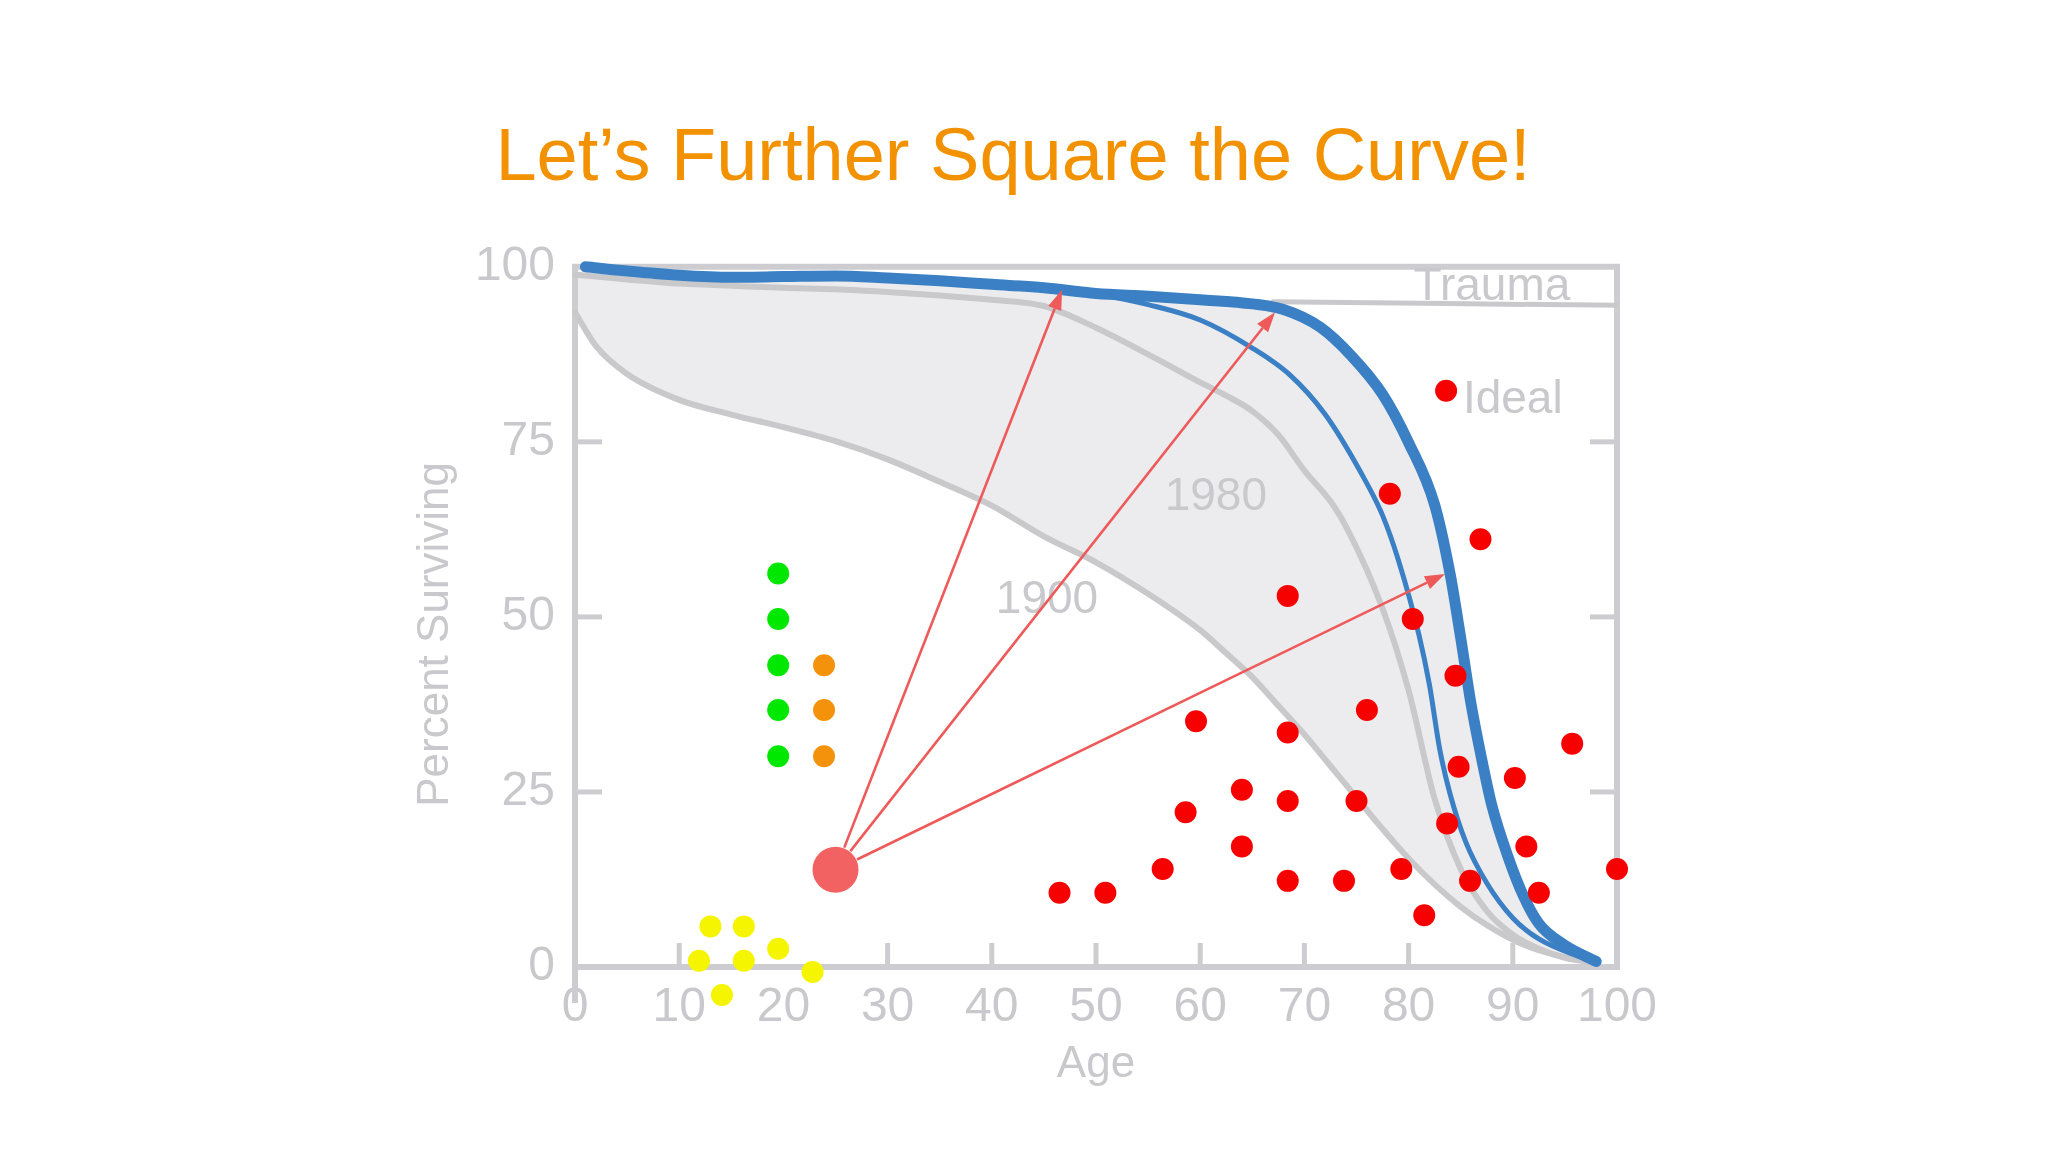 The width and height of the screenshot is (2048, 1152). What do you see at coordinates (1013, 154) in the screenshot?
I see `chart-title: Let’s Further Square the Curve!` at bounding box center [1013, 154].